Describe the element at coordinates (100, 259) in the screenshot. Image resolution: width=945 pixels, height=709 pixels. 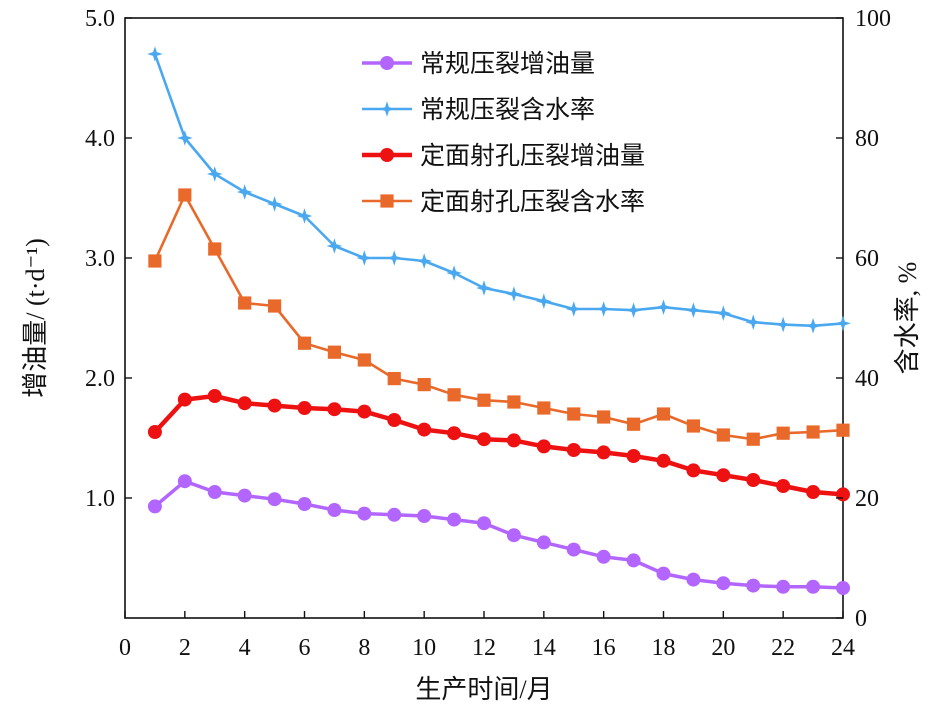
I see `y-left-tick-label: 3.0` at that location.